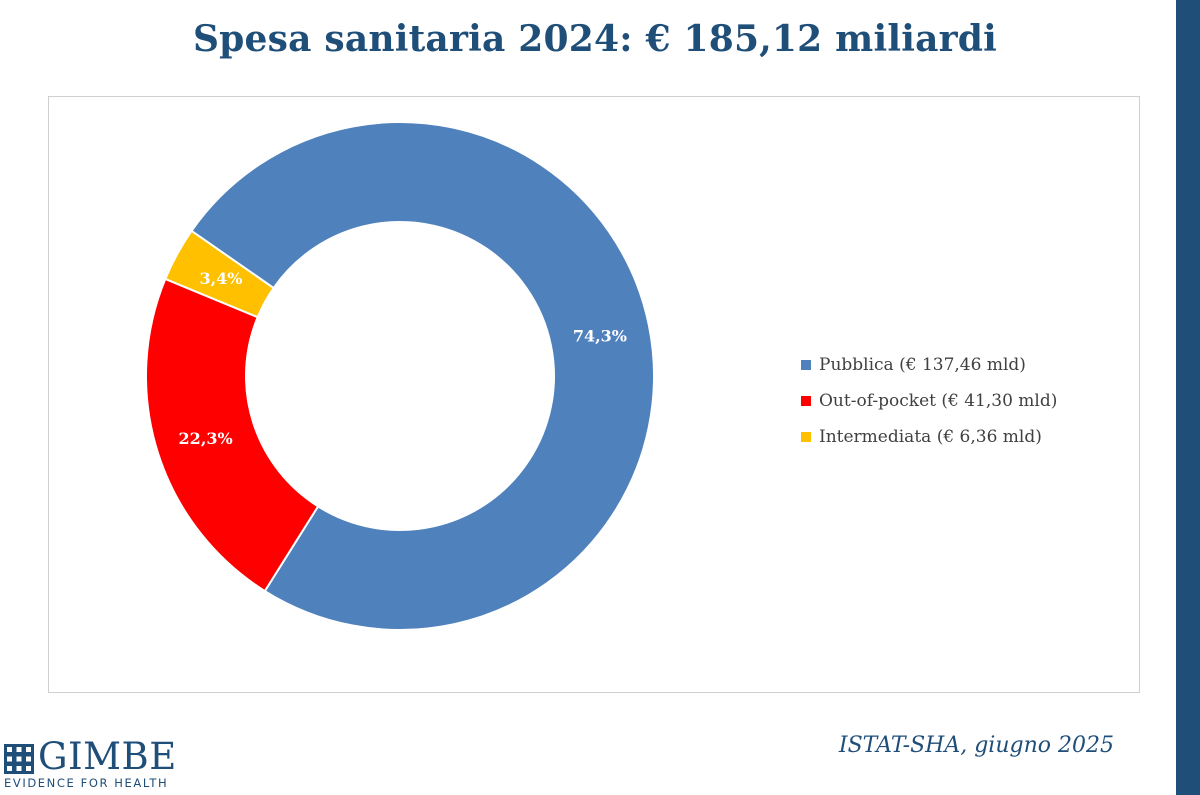 The width and height of the screenshot is (1200, 795). I want to click on slide-title: Spesa sanitaria 2024: € 185,12 miliardi, so click(595, 39).